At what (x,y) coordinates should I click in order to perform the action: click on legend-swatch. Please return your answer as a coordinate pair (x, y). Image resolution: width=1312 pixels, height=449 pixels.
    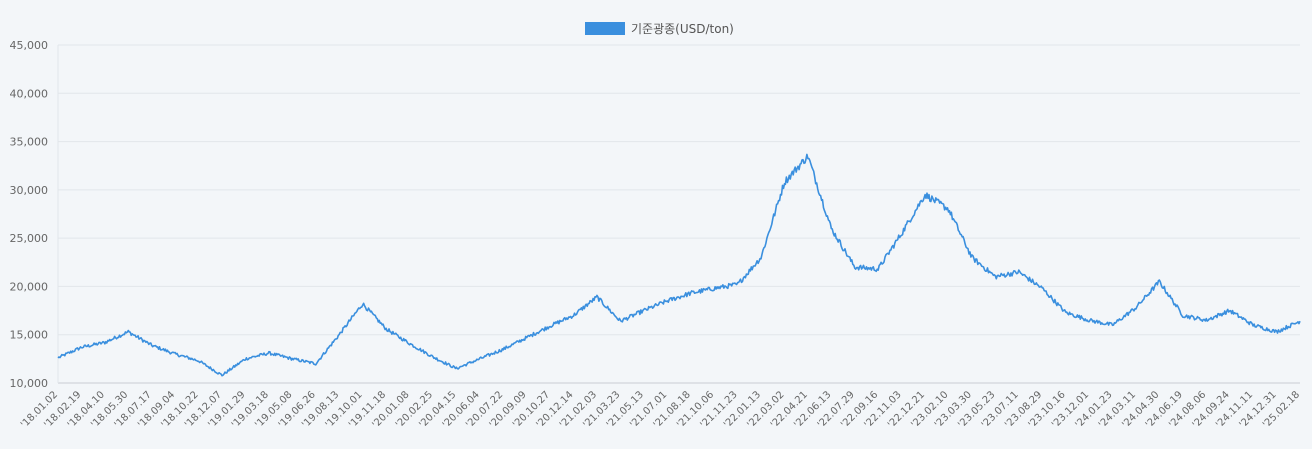
    Looking at the image, I should click on (605, 28).